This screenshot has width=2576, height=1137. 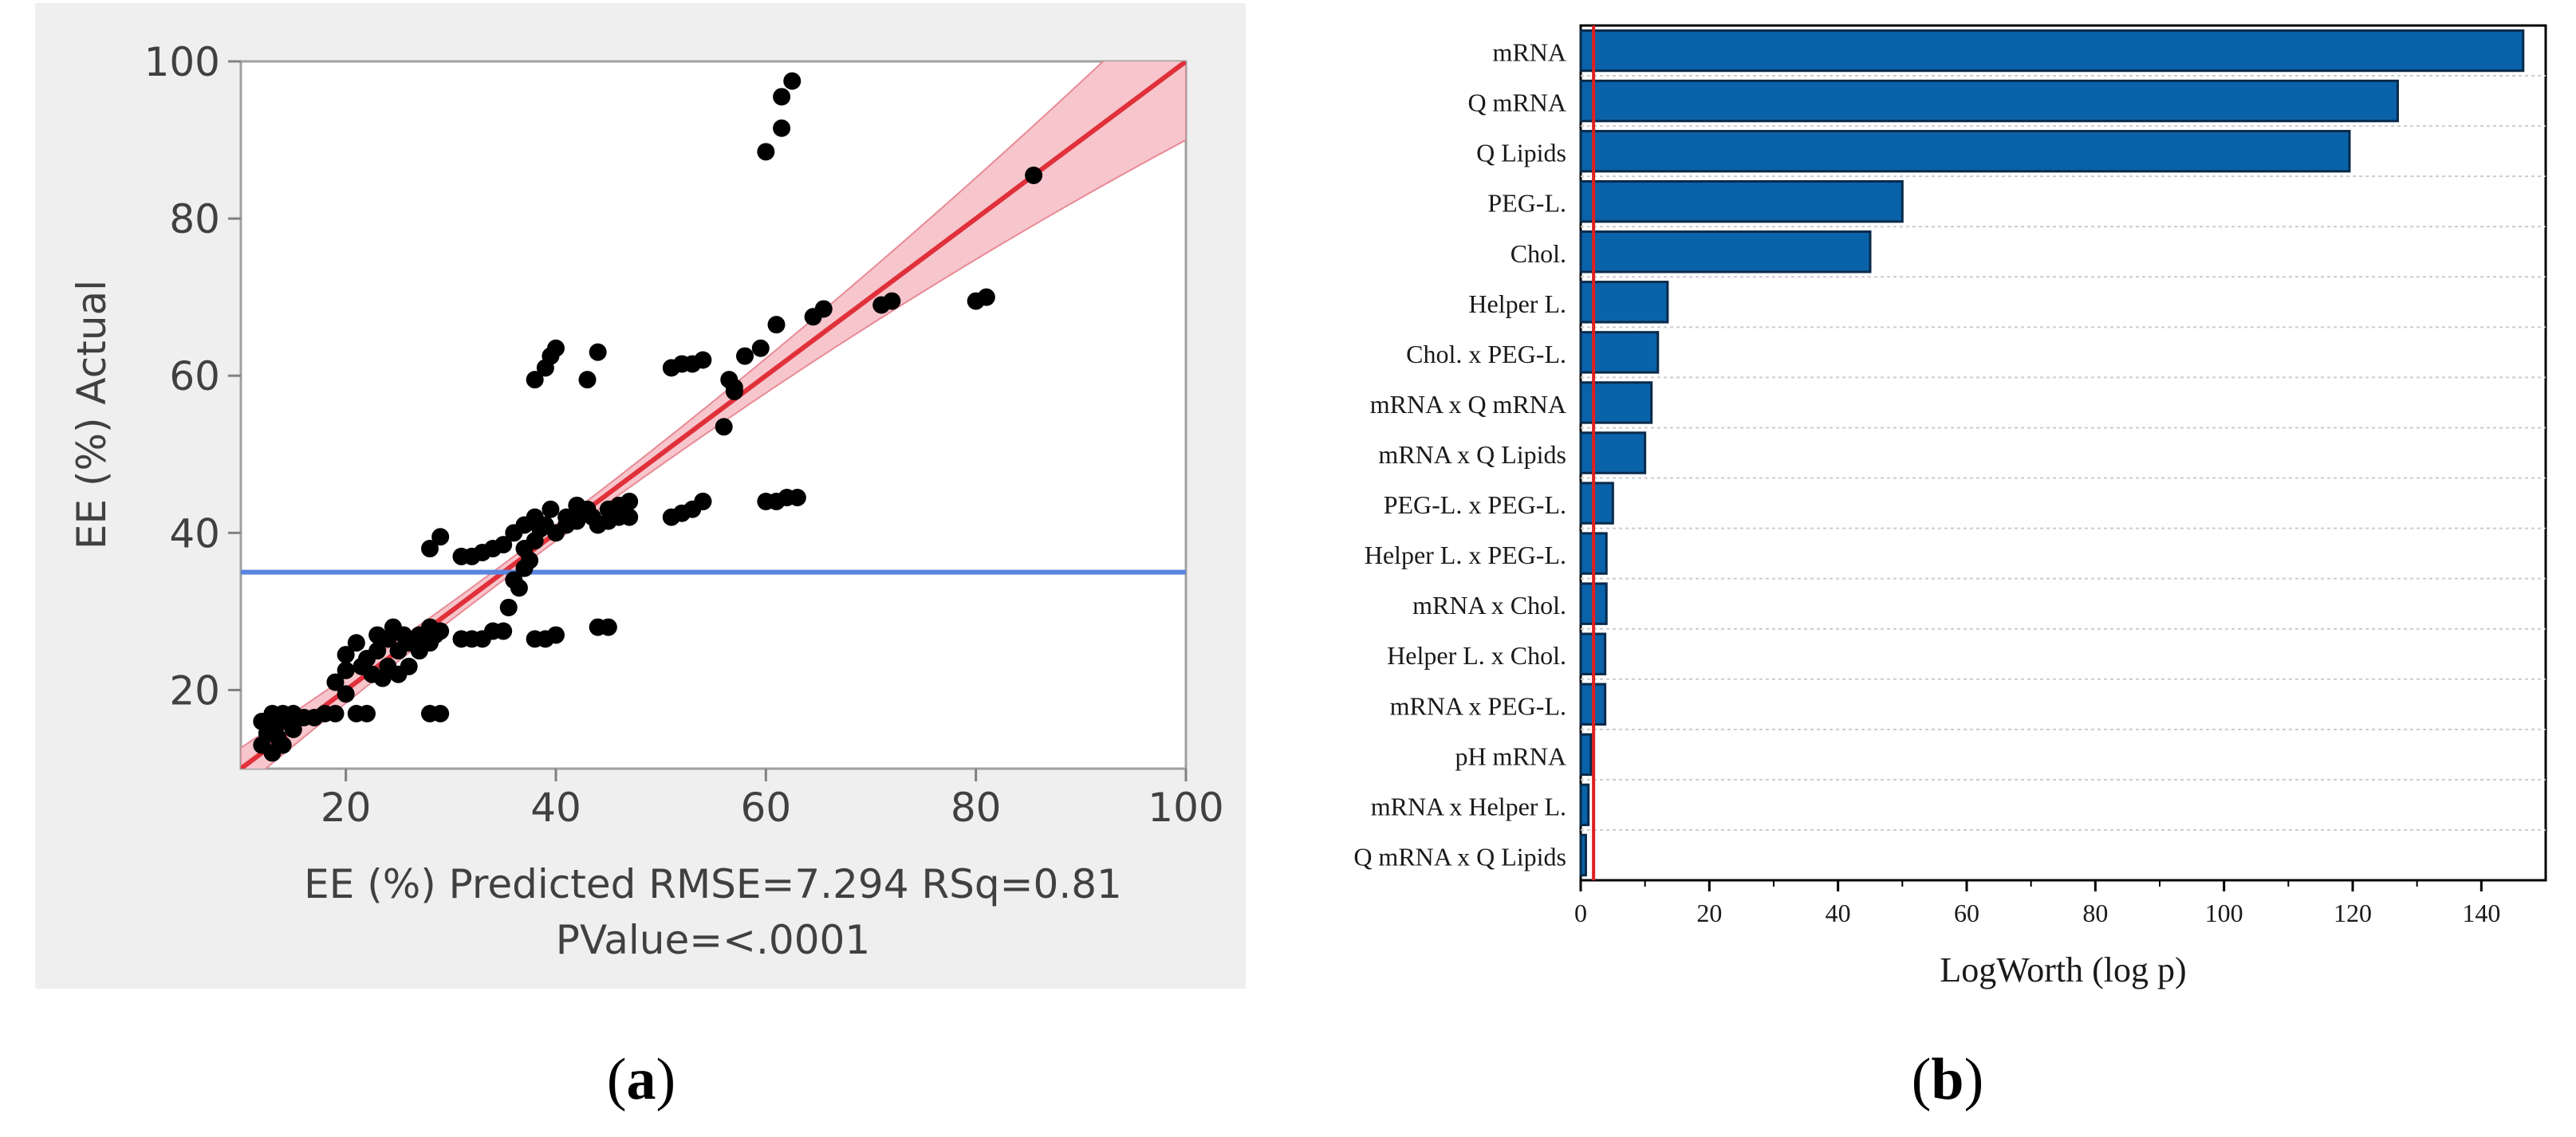 I want to click on y-tick-label: 80, so click(x=194, y=219).